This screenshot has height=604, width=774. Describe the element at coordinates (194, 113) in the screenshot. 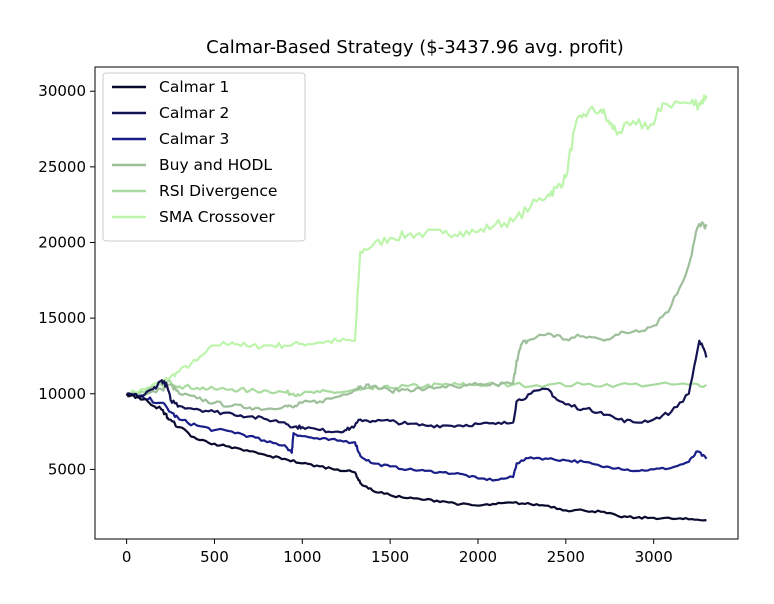

I see `legend-label-calmar-2: Calmar 2` at that location.